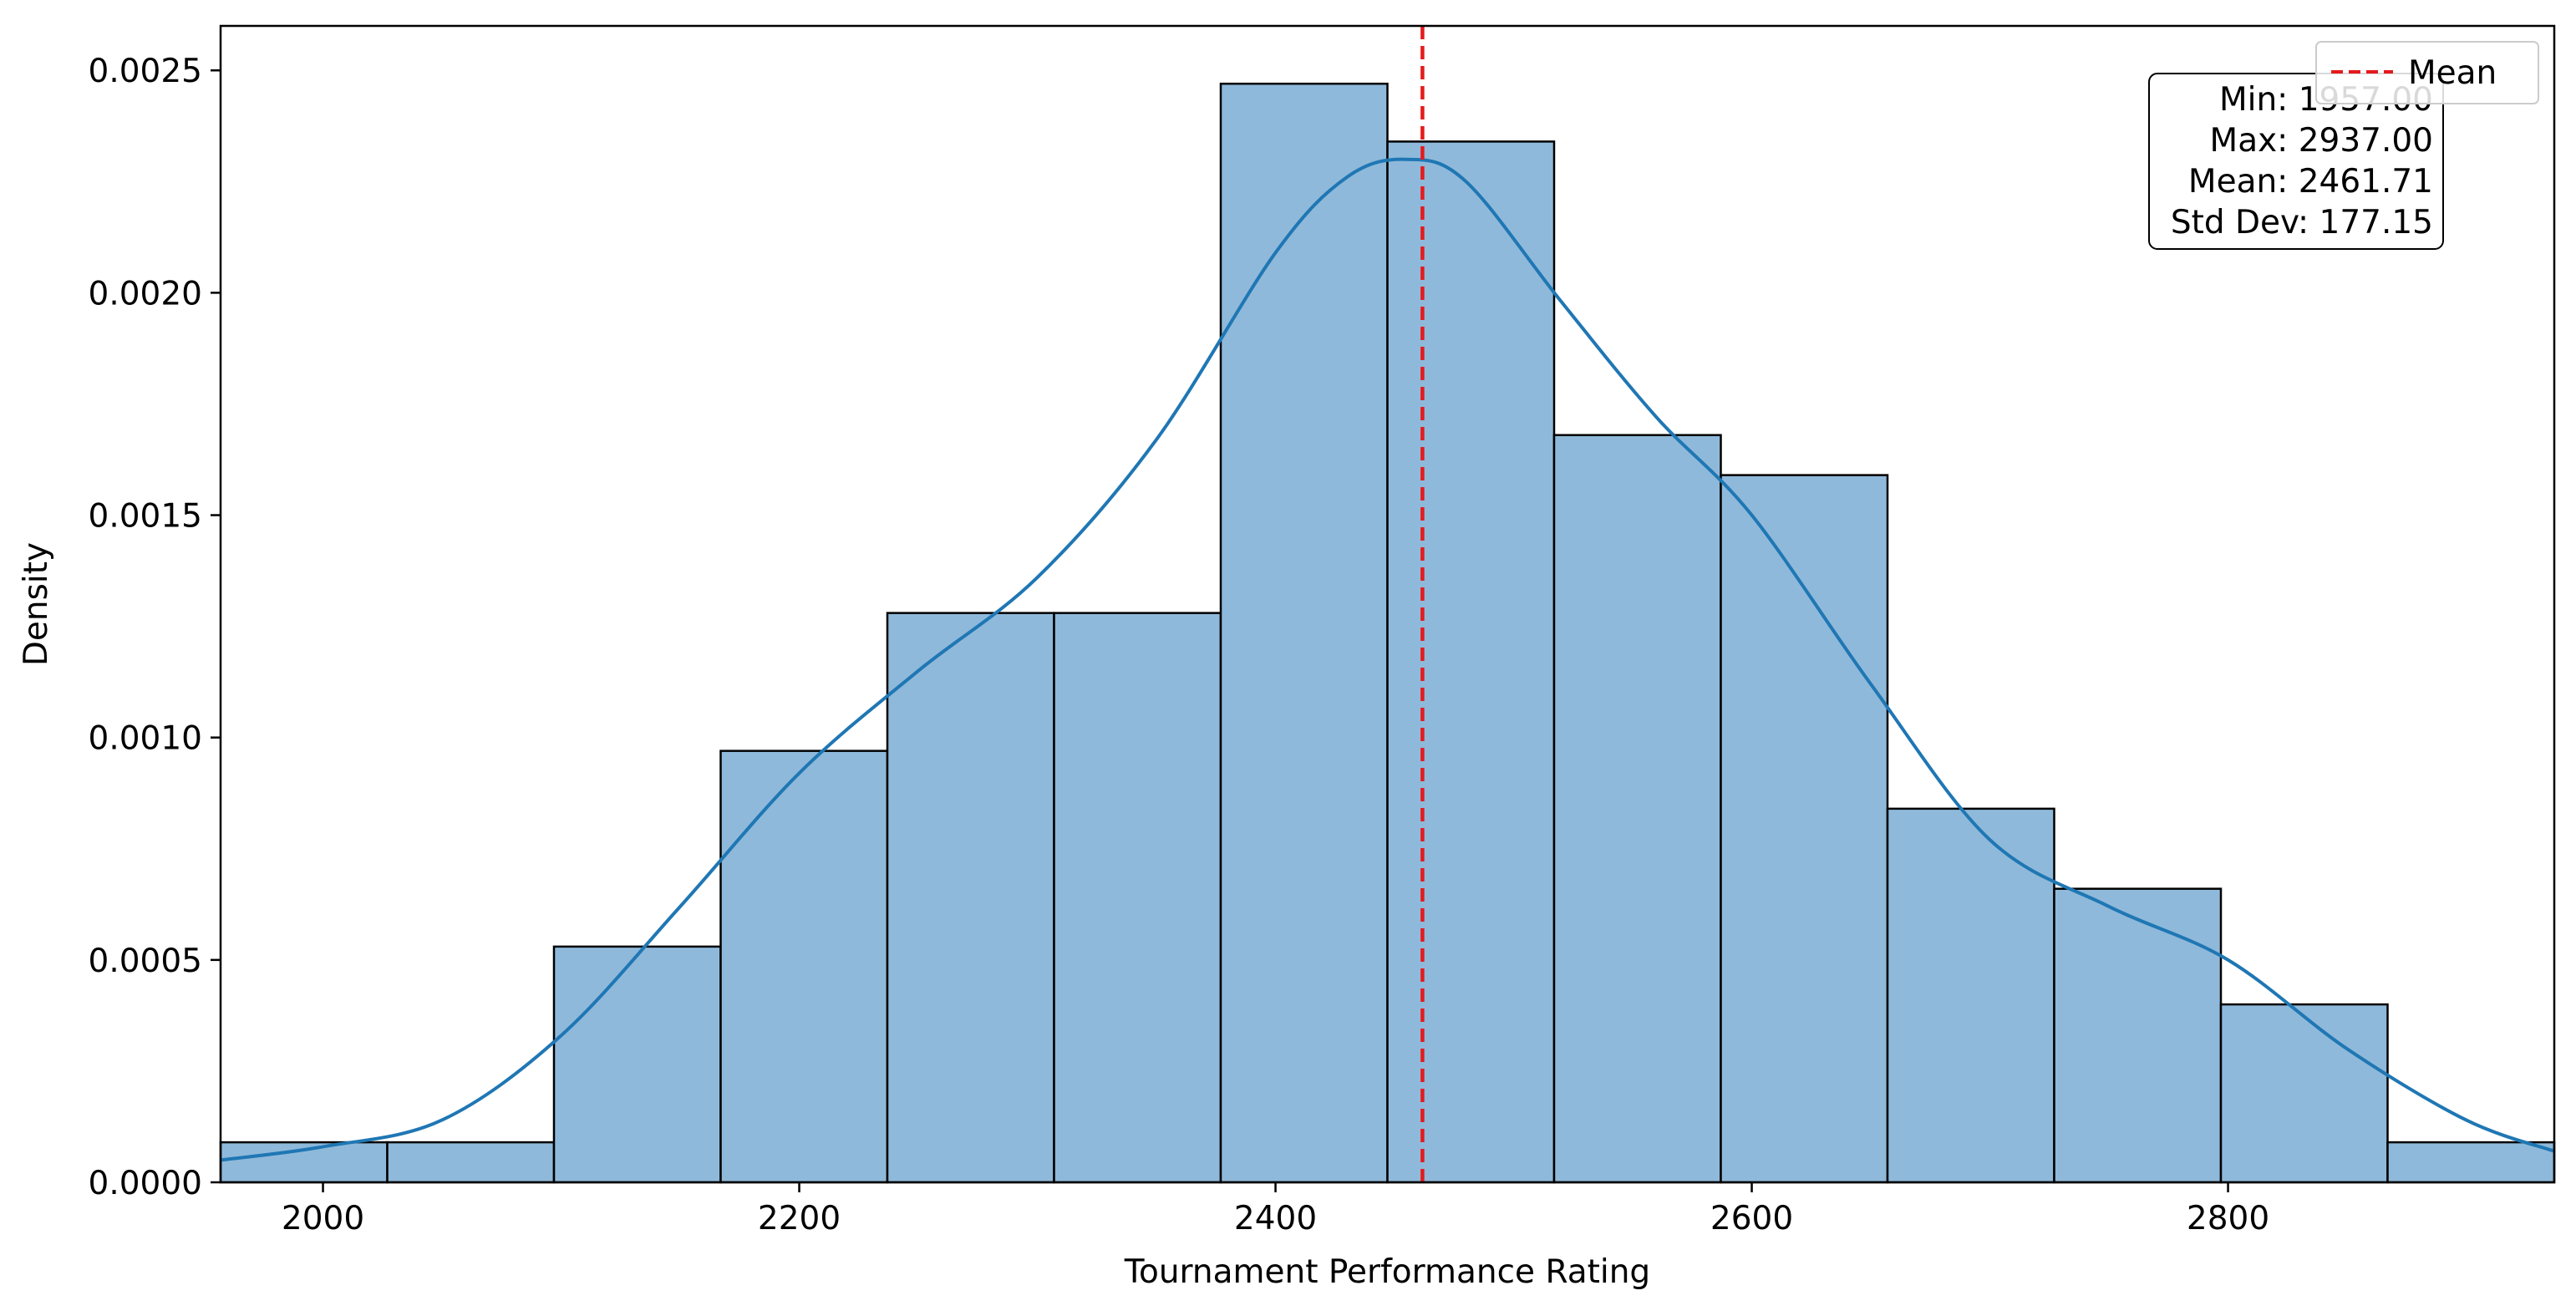 This screenshot has width=2576, height=1316. What do you see at coordinates (799, 1218) in the screenshot?
I see `x-tick-label: 2200` at bounding box center [799, 1218].